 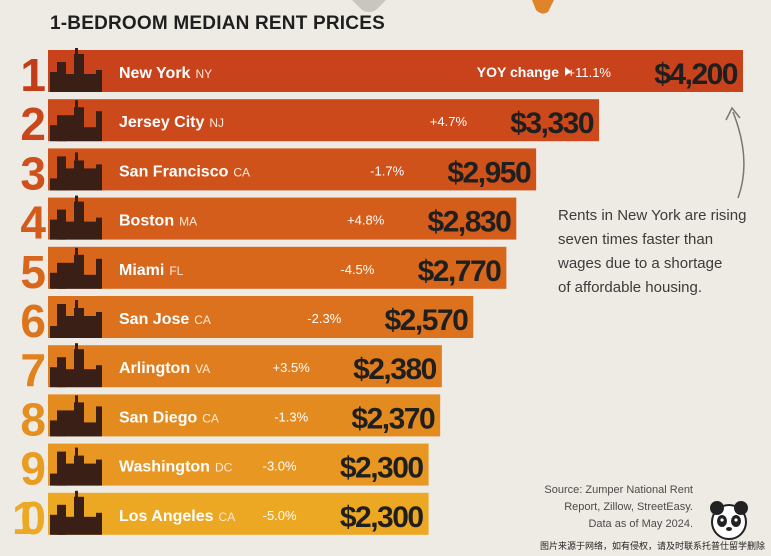 What do you see at coordinates (158, 221) in the screenshot?
I see `city-label: Boston MA` at bounding box center [158, 221].